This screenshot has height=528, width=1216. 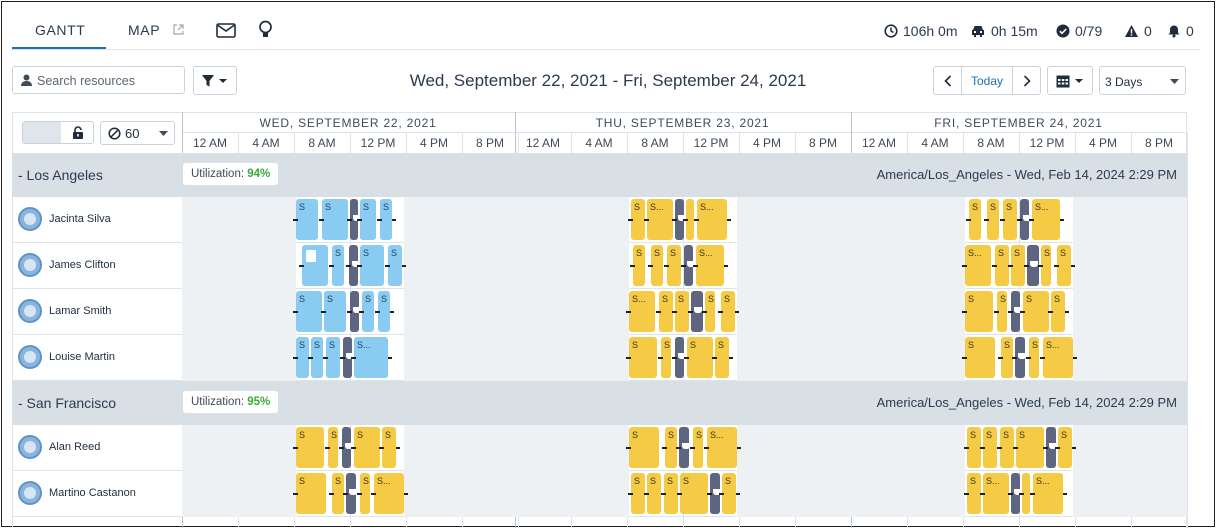 I want to click on resource-row: Louise Martin, so click(x=97, y=358).